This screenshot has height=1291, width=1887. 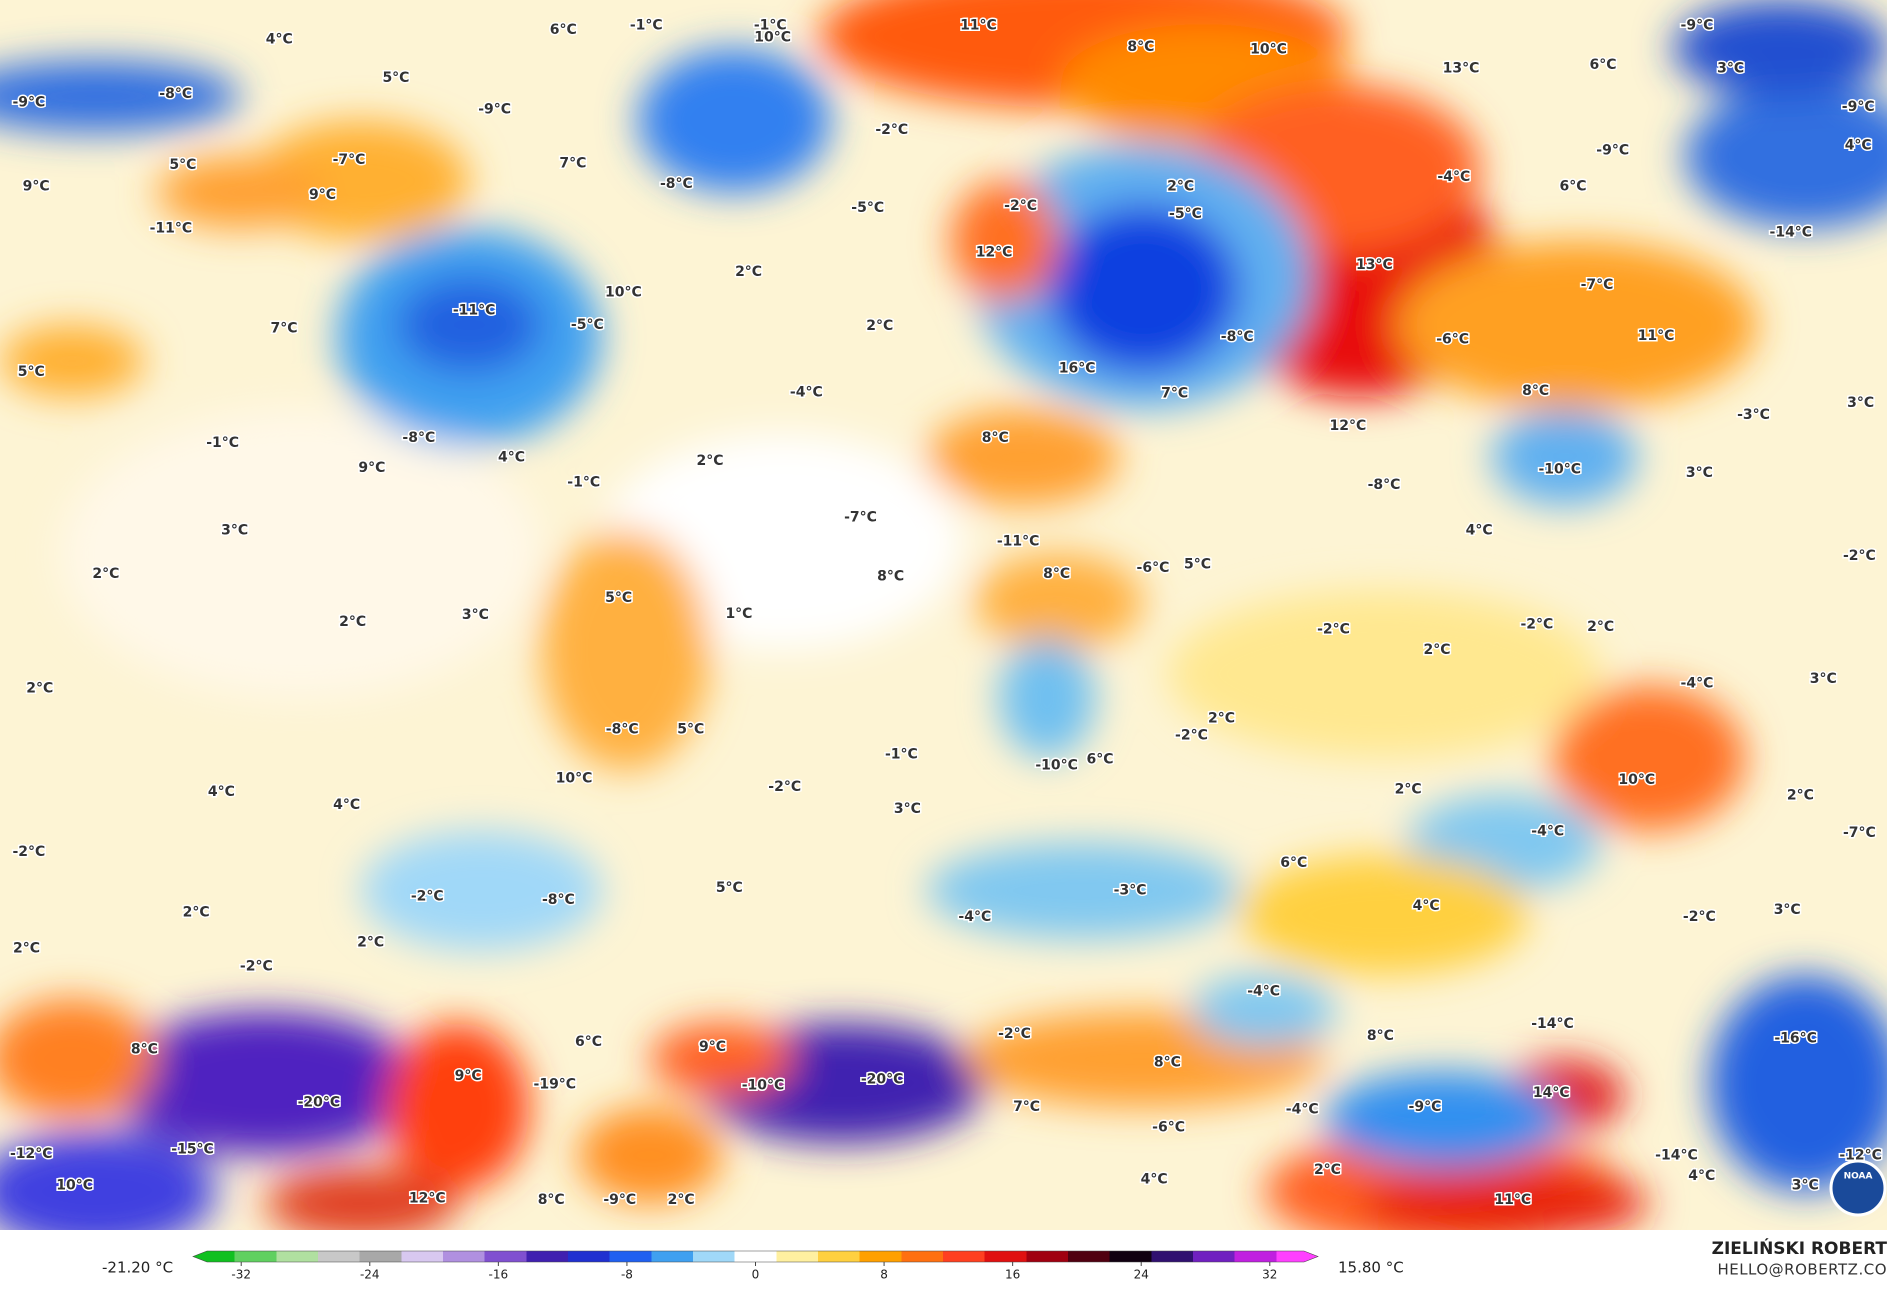 What do you see at coordinates (755, 1256) in the screenshot?
I see `colorbar-body` at bounding box center [755, 1256].